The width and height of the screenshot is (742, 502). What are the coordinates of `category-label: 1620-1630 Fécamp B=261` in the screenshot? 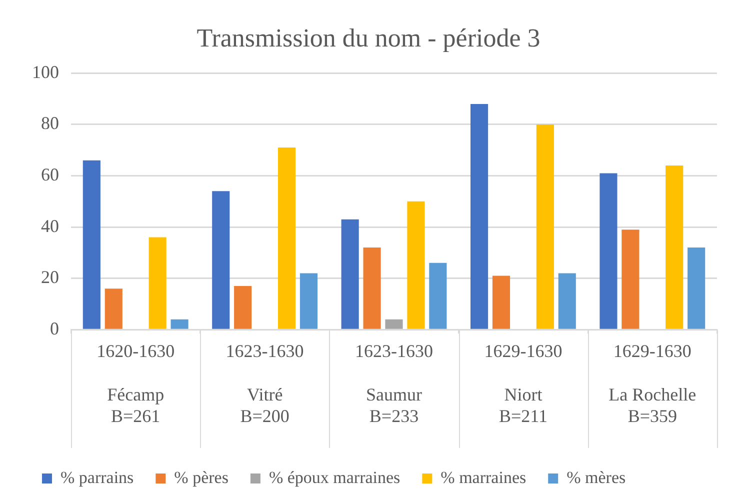 It's located at (135, 383).